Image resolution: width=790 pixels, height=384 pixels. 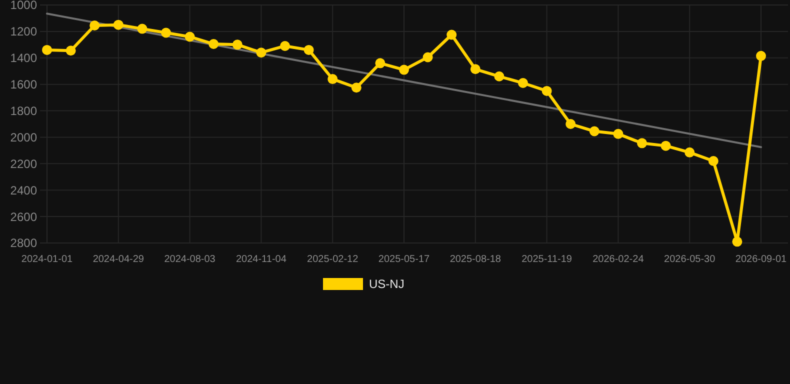 What do you see at coordinates (24, 111) in the screenshot?
I see `y-tick-label: 1800` at bounding box center [24, 111].